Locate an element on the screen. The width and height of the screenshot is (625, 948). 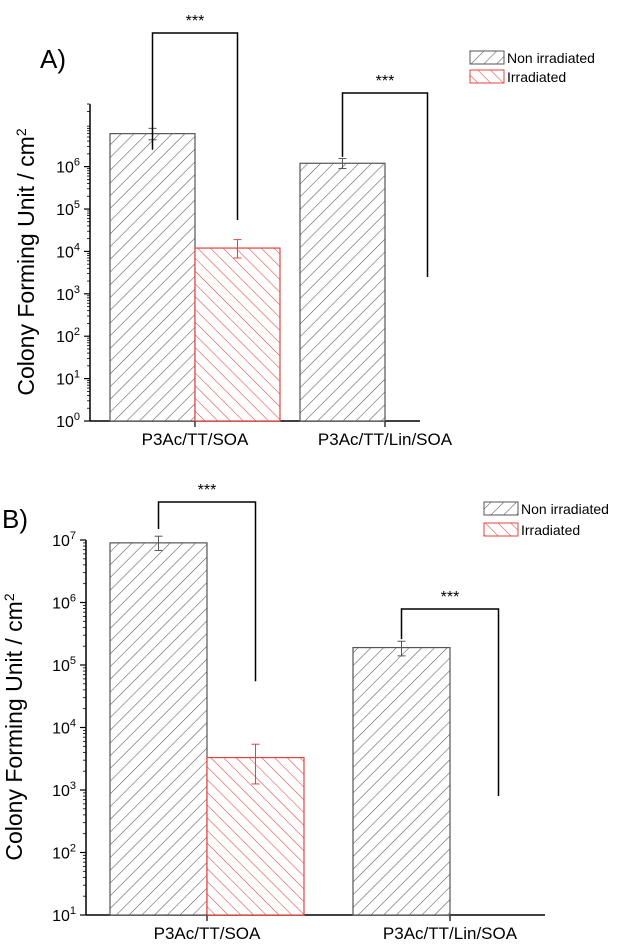
panel-a-legend-swatch-non-irradiated is located at coordinates (487, 57).